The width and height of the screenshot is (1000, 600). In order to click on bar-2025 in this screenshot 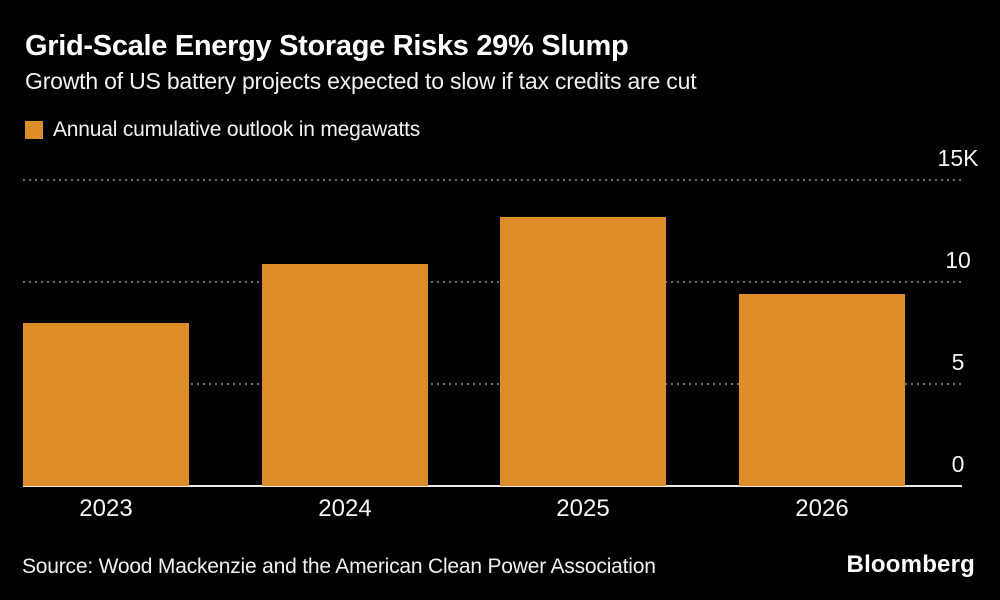, I will do `click(583, 351)`.